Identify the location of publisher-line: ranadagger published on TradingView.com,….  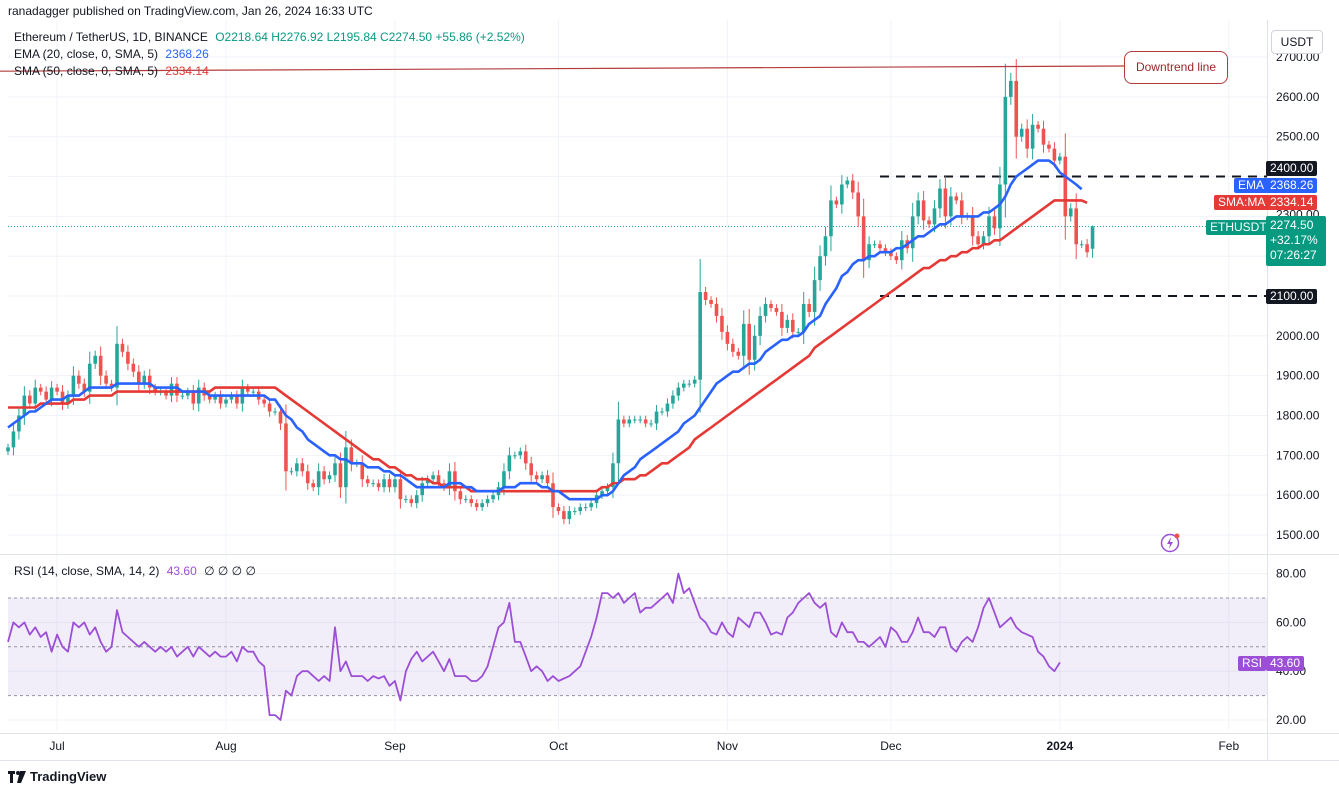
(190, 11).